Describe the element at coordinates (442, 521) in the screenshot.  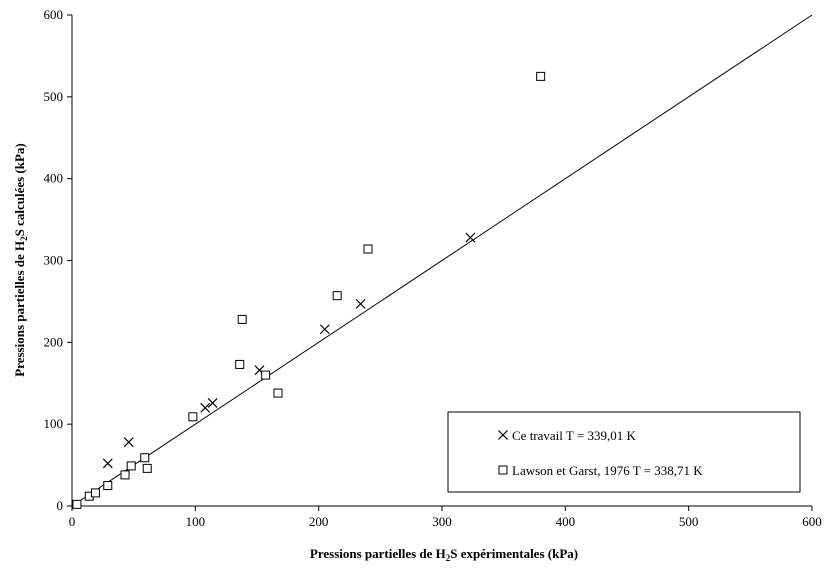
I see `x-tick-label: 300` at that location.